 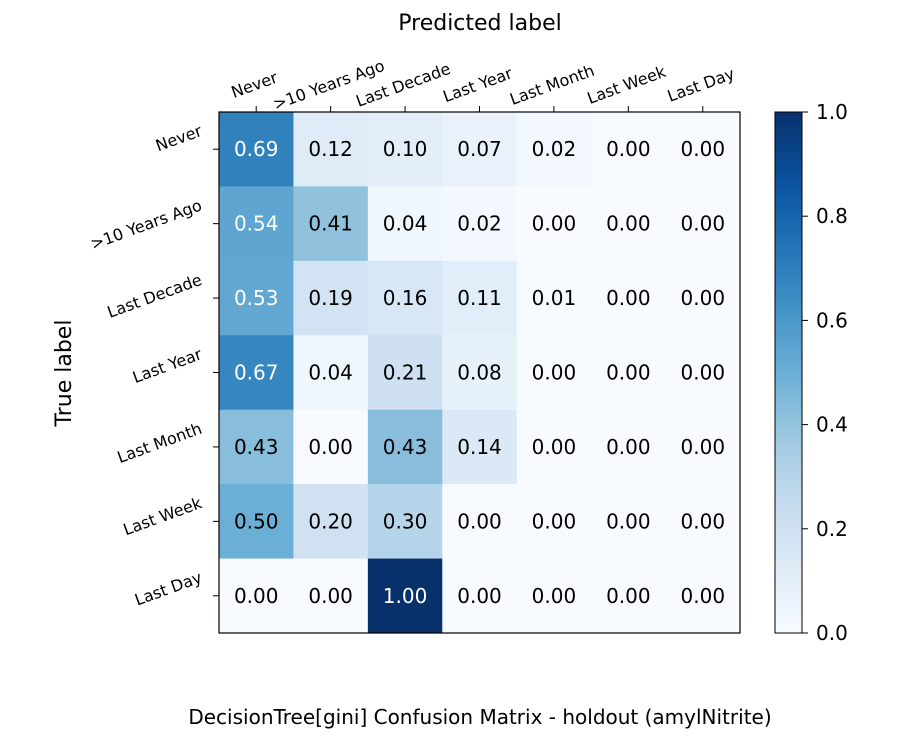 What do you see at coordinates (64, 374) in the screenshot?
I see `y-axis-title: True label` at bounding box center [64, 374].